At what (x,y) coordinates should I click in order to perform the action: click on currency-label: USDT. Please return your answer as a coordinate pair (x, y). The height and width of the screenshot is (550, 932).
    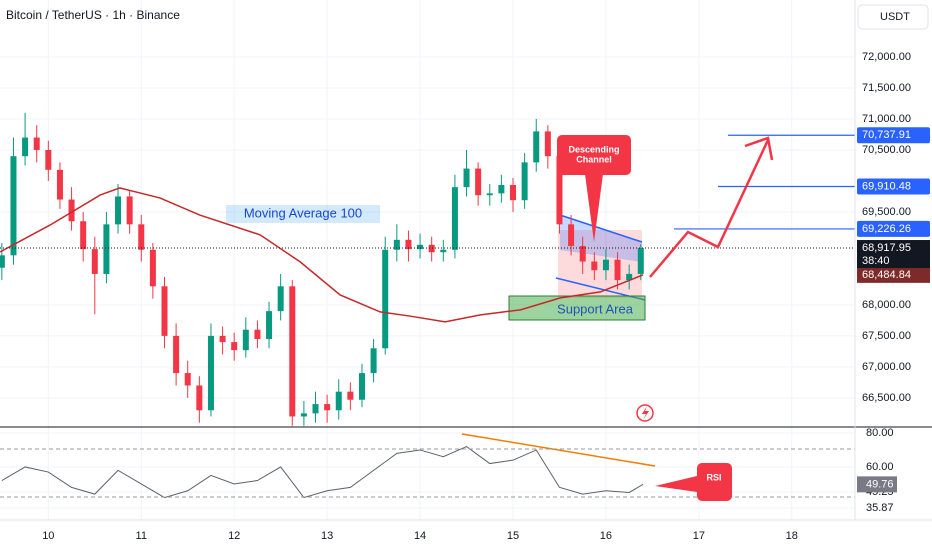
    Looking at the image, I should click on (895, 17).